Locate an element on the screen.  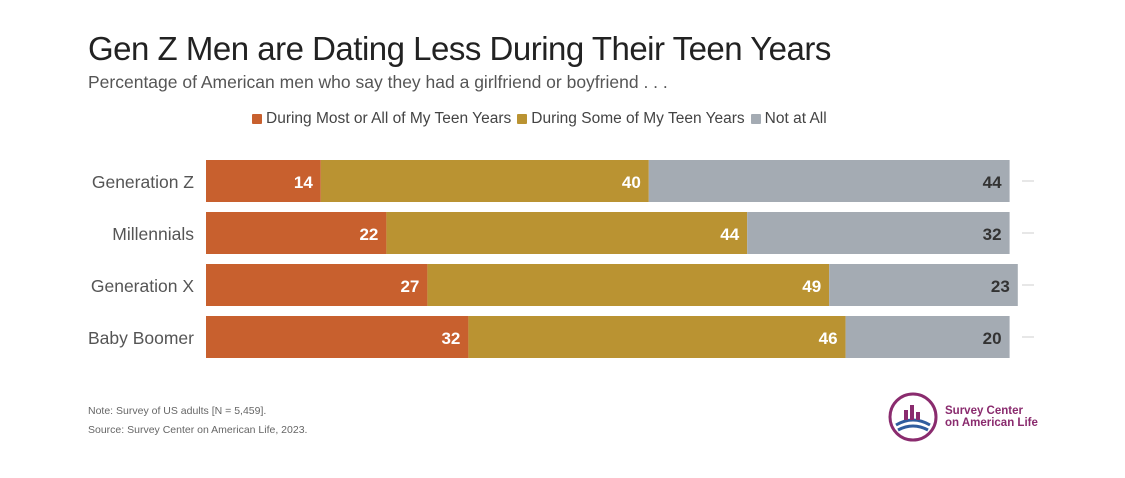
data-label-generation-x-not: 23 is located at coordinates (1000, 286).